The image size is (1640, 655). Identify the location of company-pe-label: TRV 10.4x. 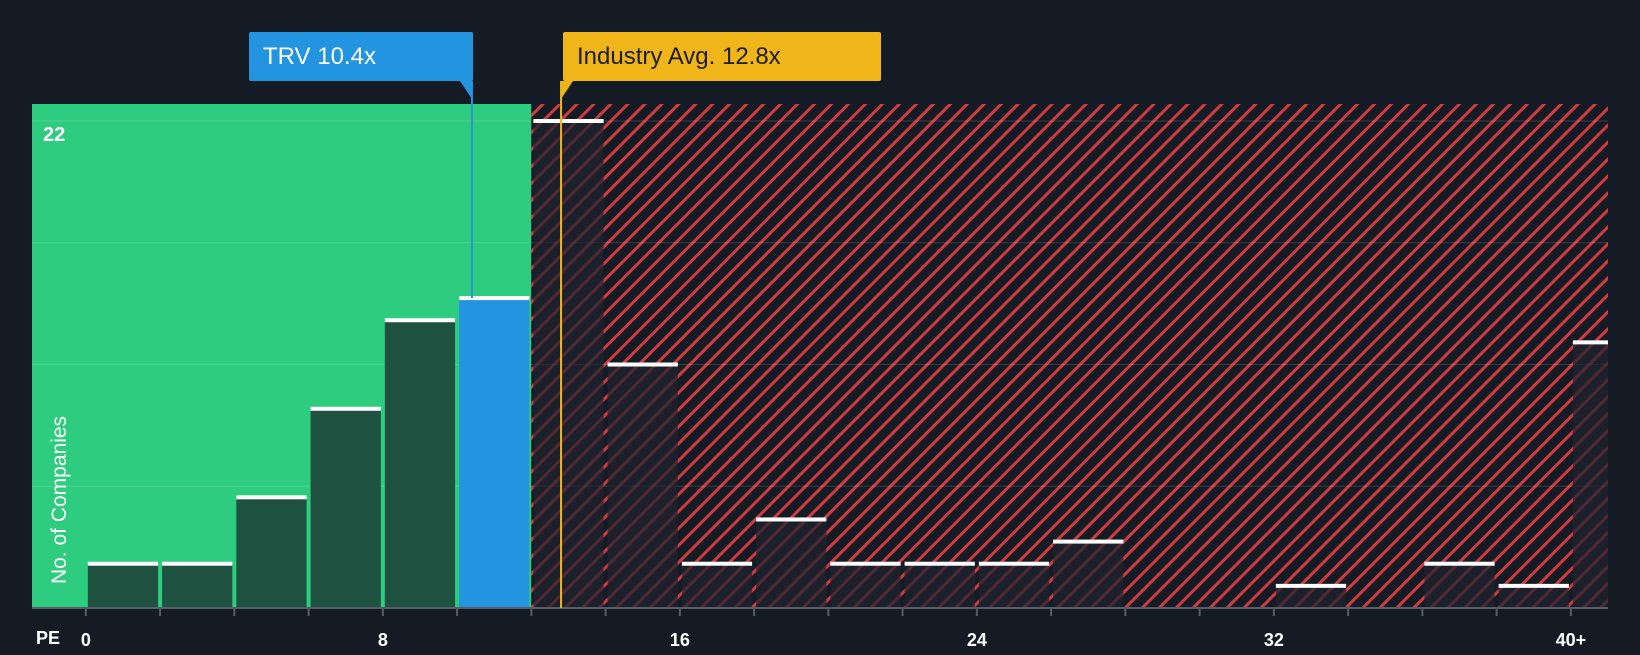
(319, 56).